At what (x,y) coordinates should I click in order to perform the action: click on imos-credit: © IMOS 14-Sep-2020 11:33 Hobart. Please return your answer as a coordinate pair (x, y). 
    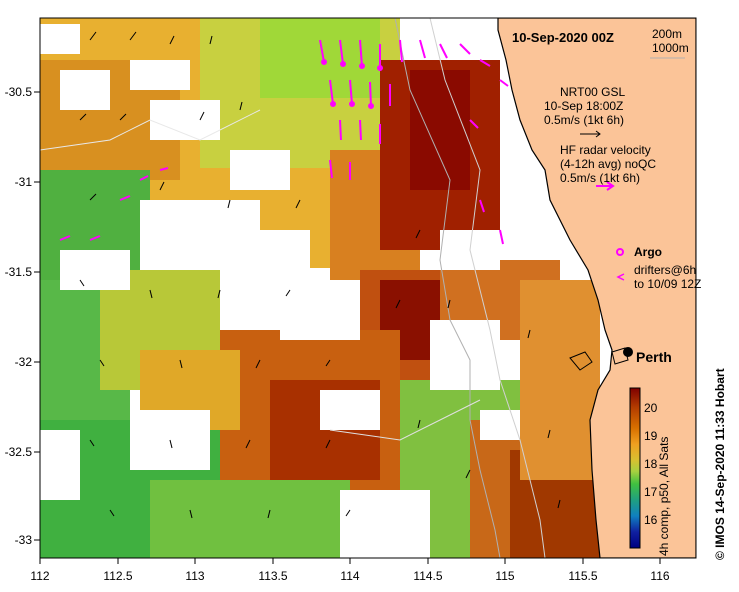
    Looking at the image, I should click on (720, 464).